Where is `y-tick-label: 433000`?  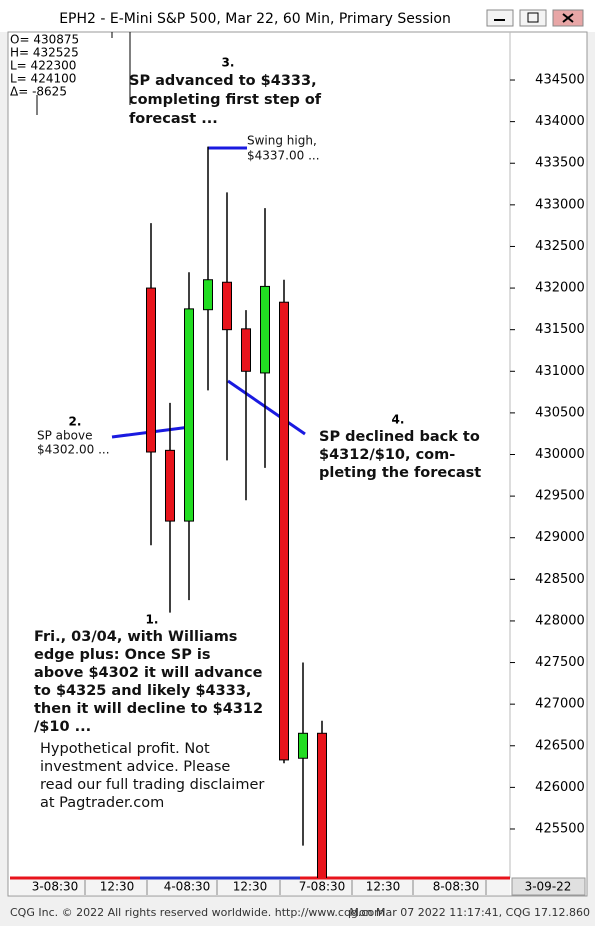
y-tick-label: 433000 is located at coordinates (560, 204).